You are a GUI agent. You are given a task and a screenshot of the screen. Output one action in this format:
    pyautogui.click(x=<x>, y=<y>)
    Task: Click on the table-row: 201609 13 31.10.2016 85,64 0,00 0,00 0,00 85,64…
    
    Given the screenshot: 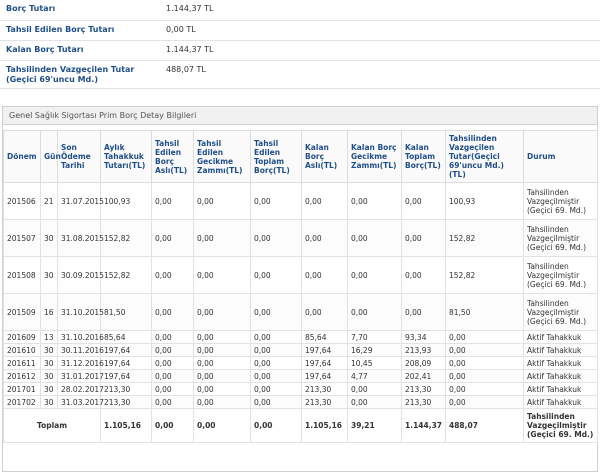 What is the action you would take?
    pyautogui.click(x=300, y=337)
    